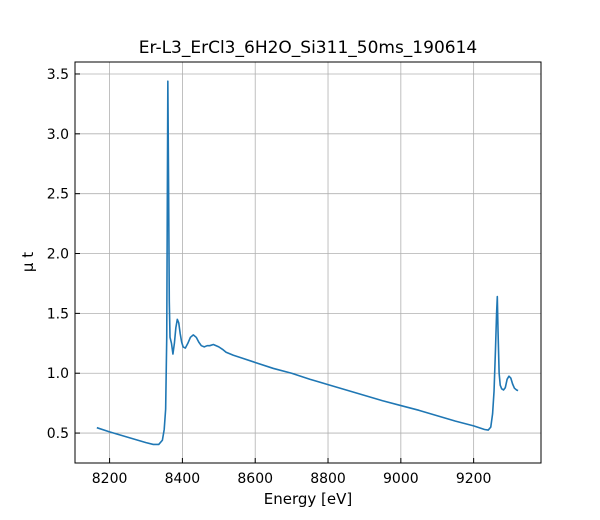  I want to click on x-tick-label: 8400, so click(183, 479).